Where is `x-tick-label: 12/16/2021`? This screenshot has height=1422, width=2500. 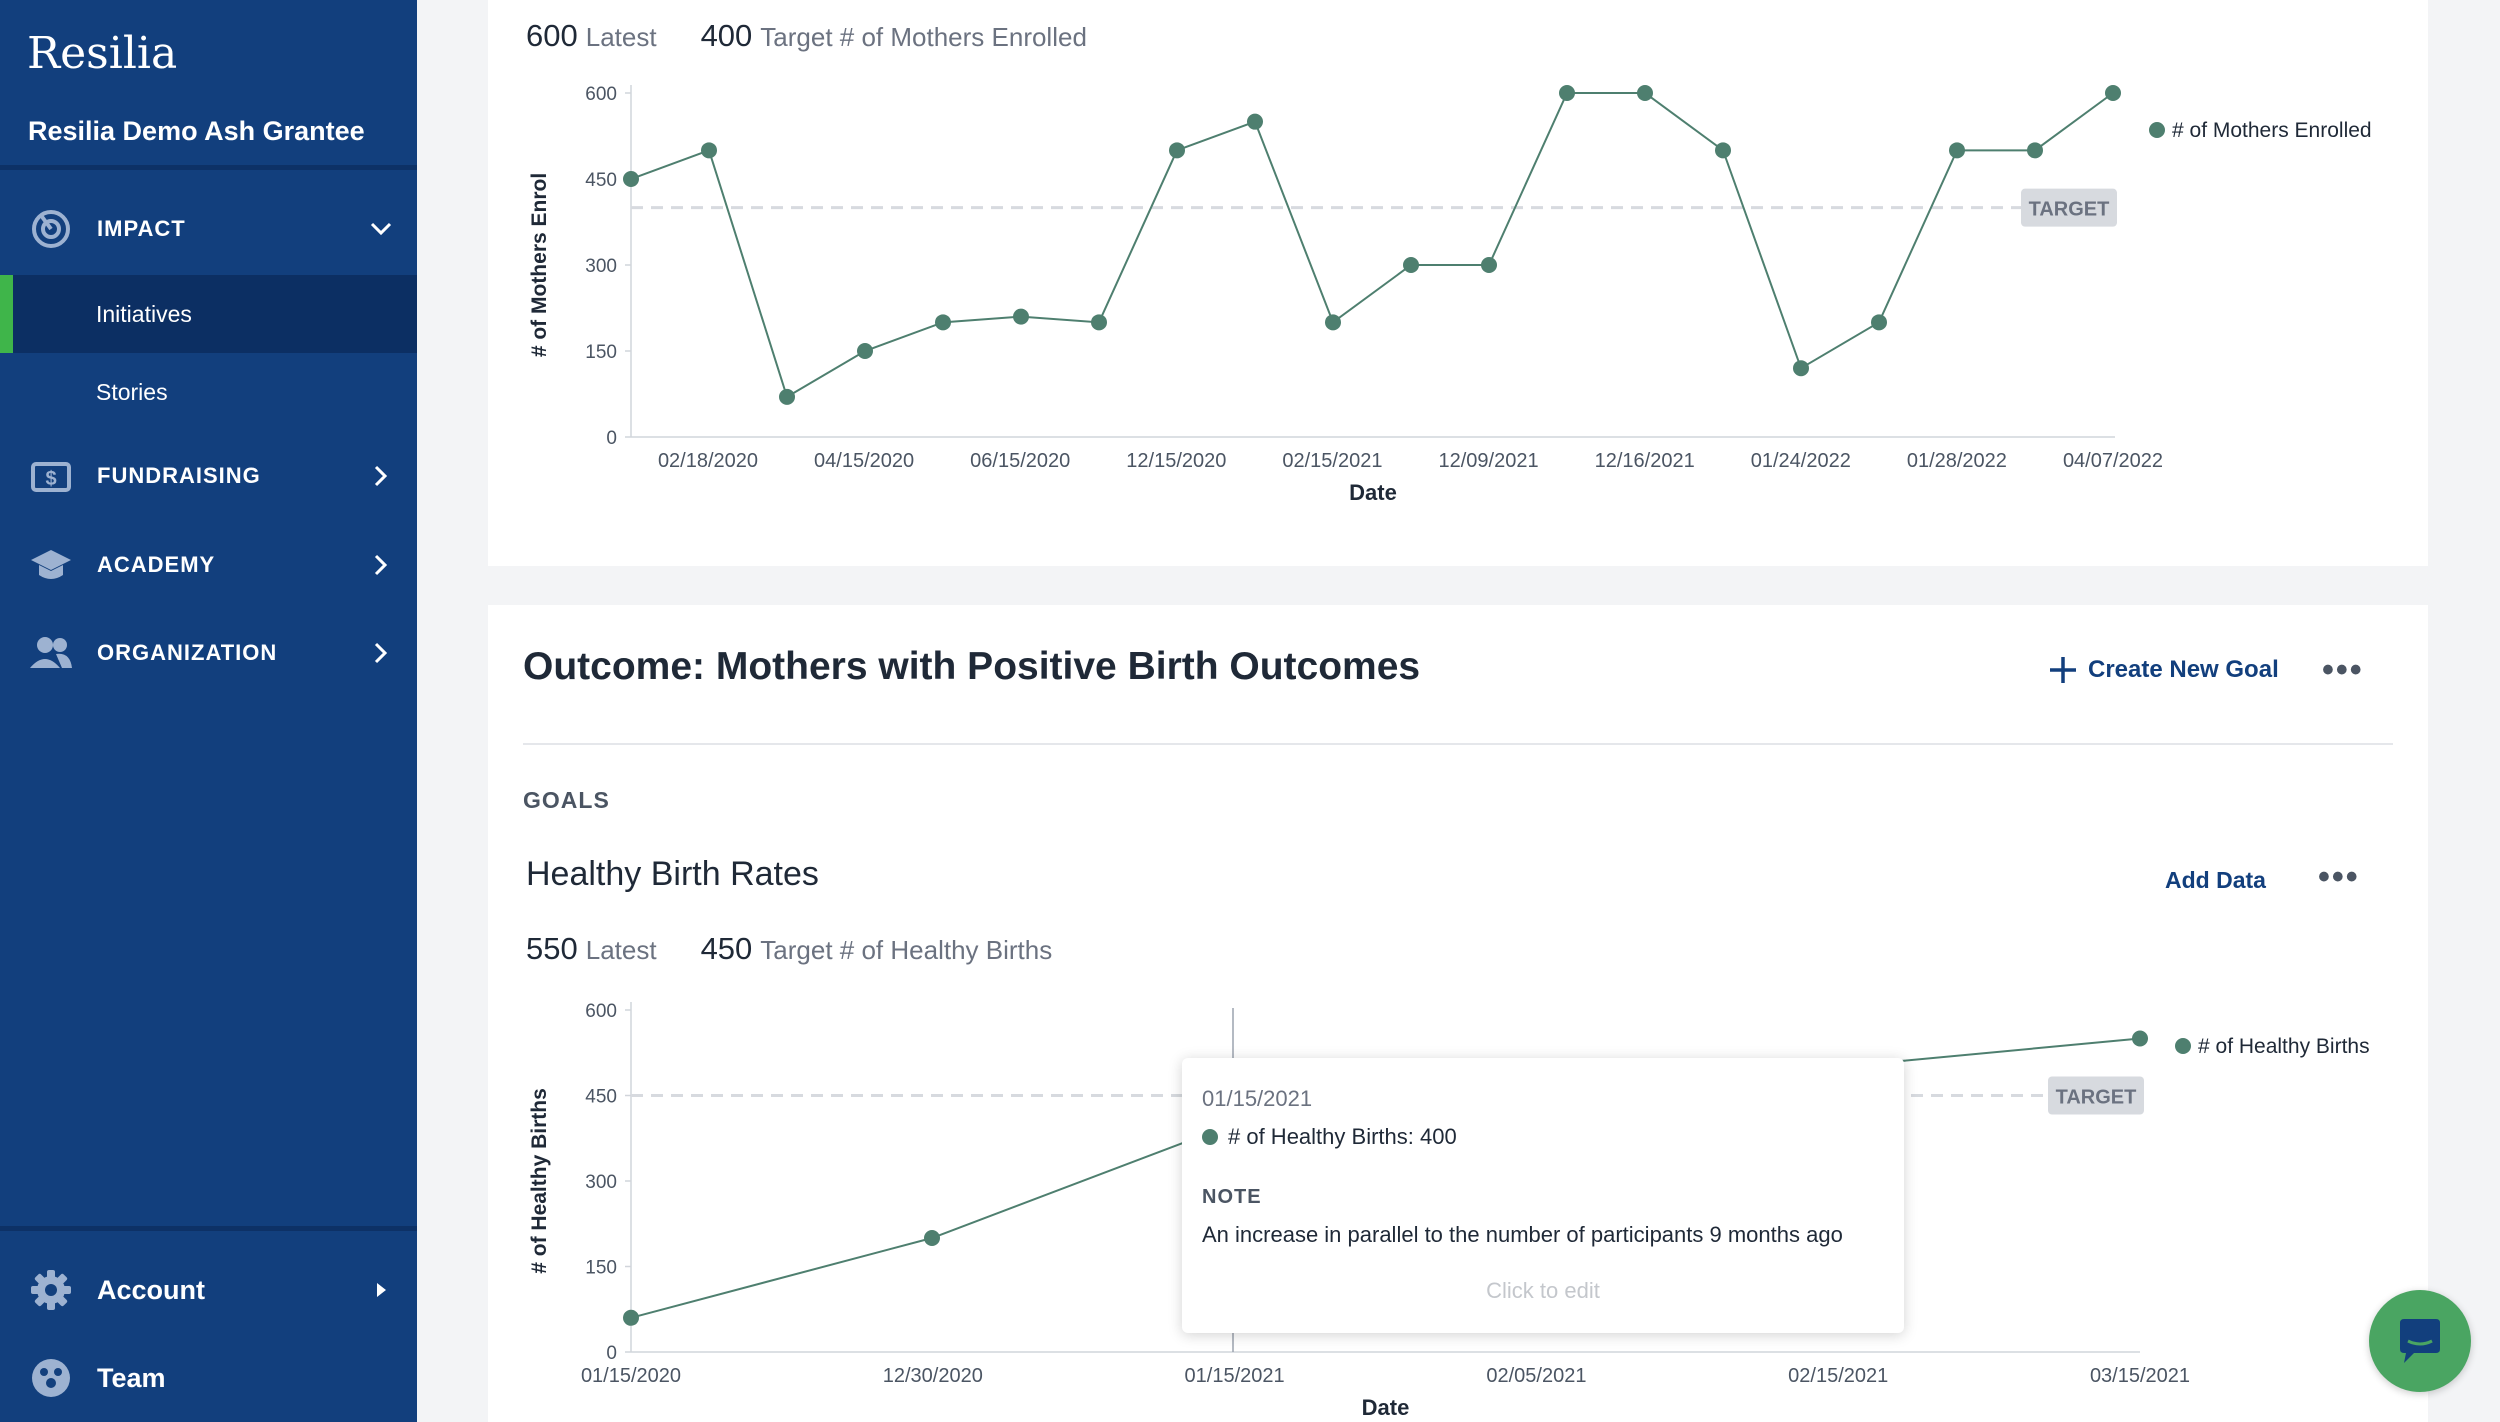 x-tick-label: 12/16/2021 is located at coordinates (1645, 461).